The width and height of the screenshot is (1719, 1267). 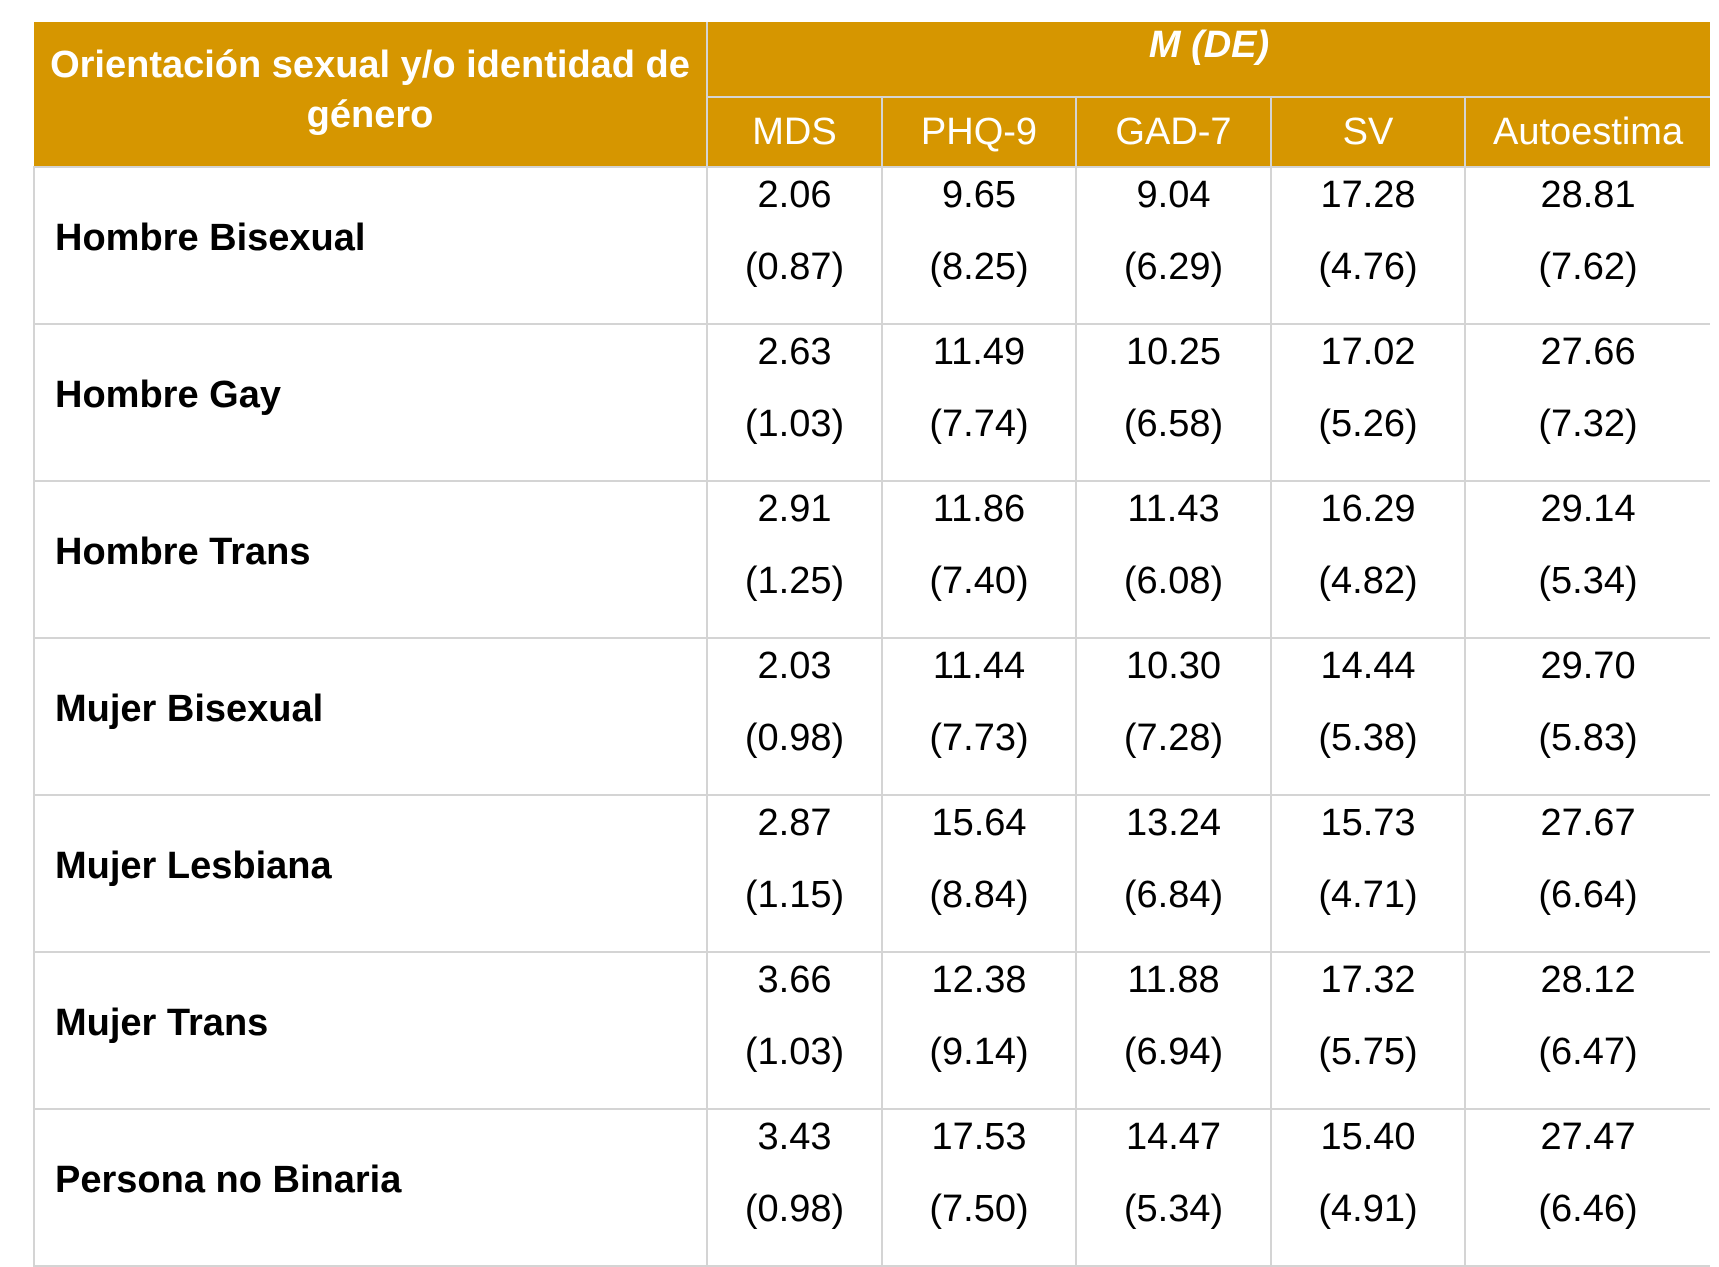 I want to click on mean-value: 9.65, so click(x=979, y=195).